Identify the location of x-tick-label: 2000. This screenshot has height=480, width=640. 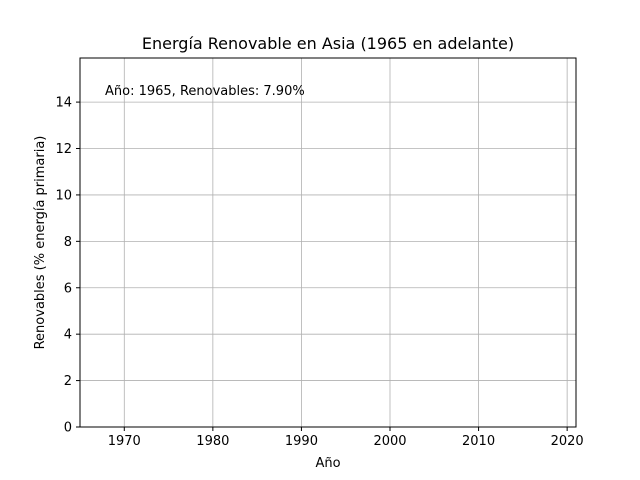
(389, 441).